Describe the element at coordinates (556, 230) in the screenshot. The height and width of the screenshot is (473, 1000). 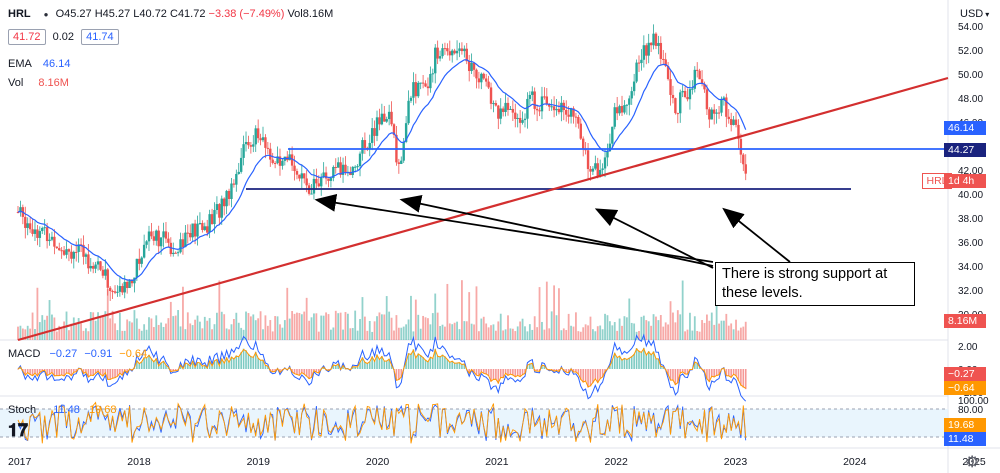
I see `arrow` at that location.